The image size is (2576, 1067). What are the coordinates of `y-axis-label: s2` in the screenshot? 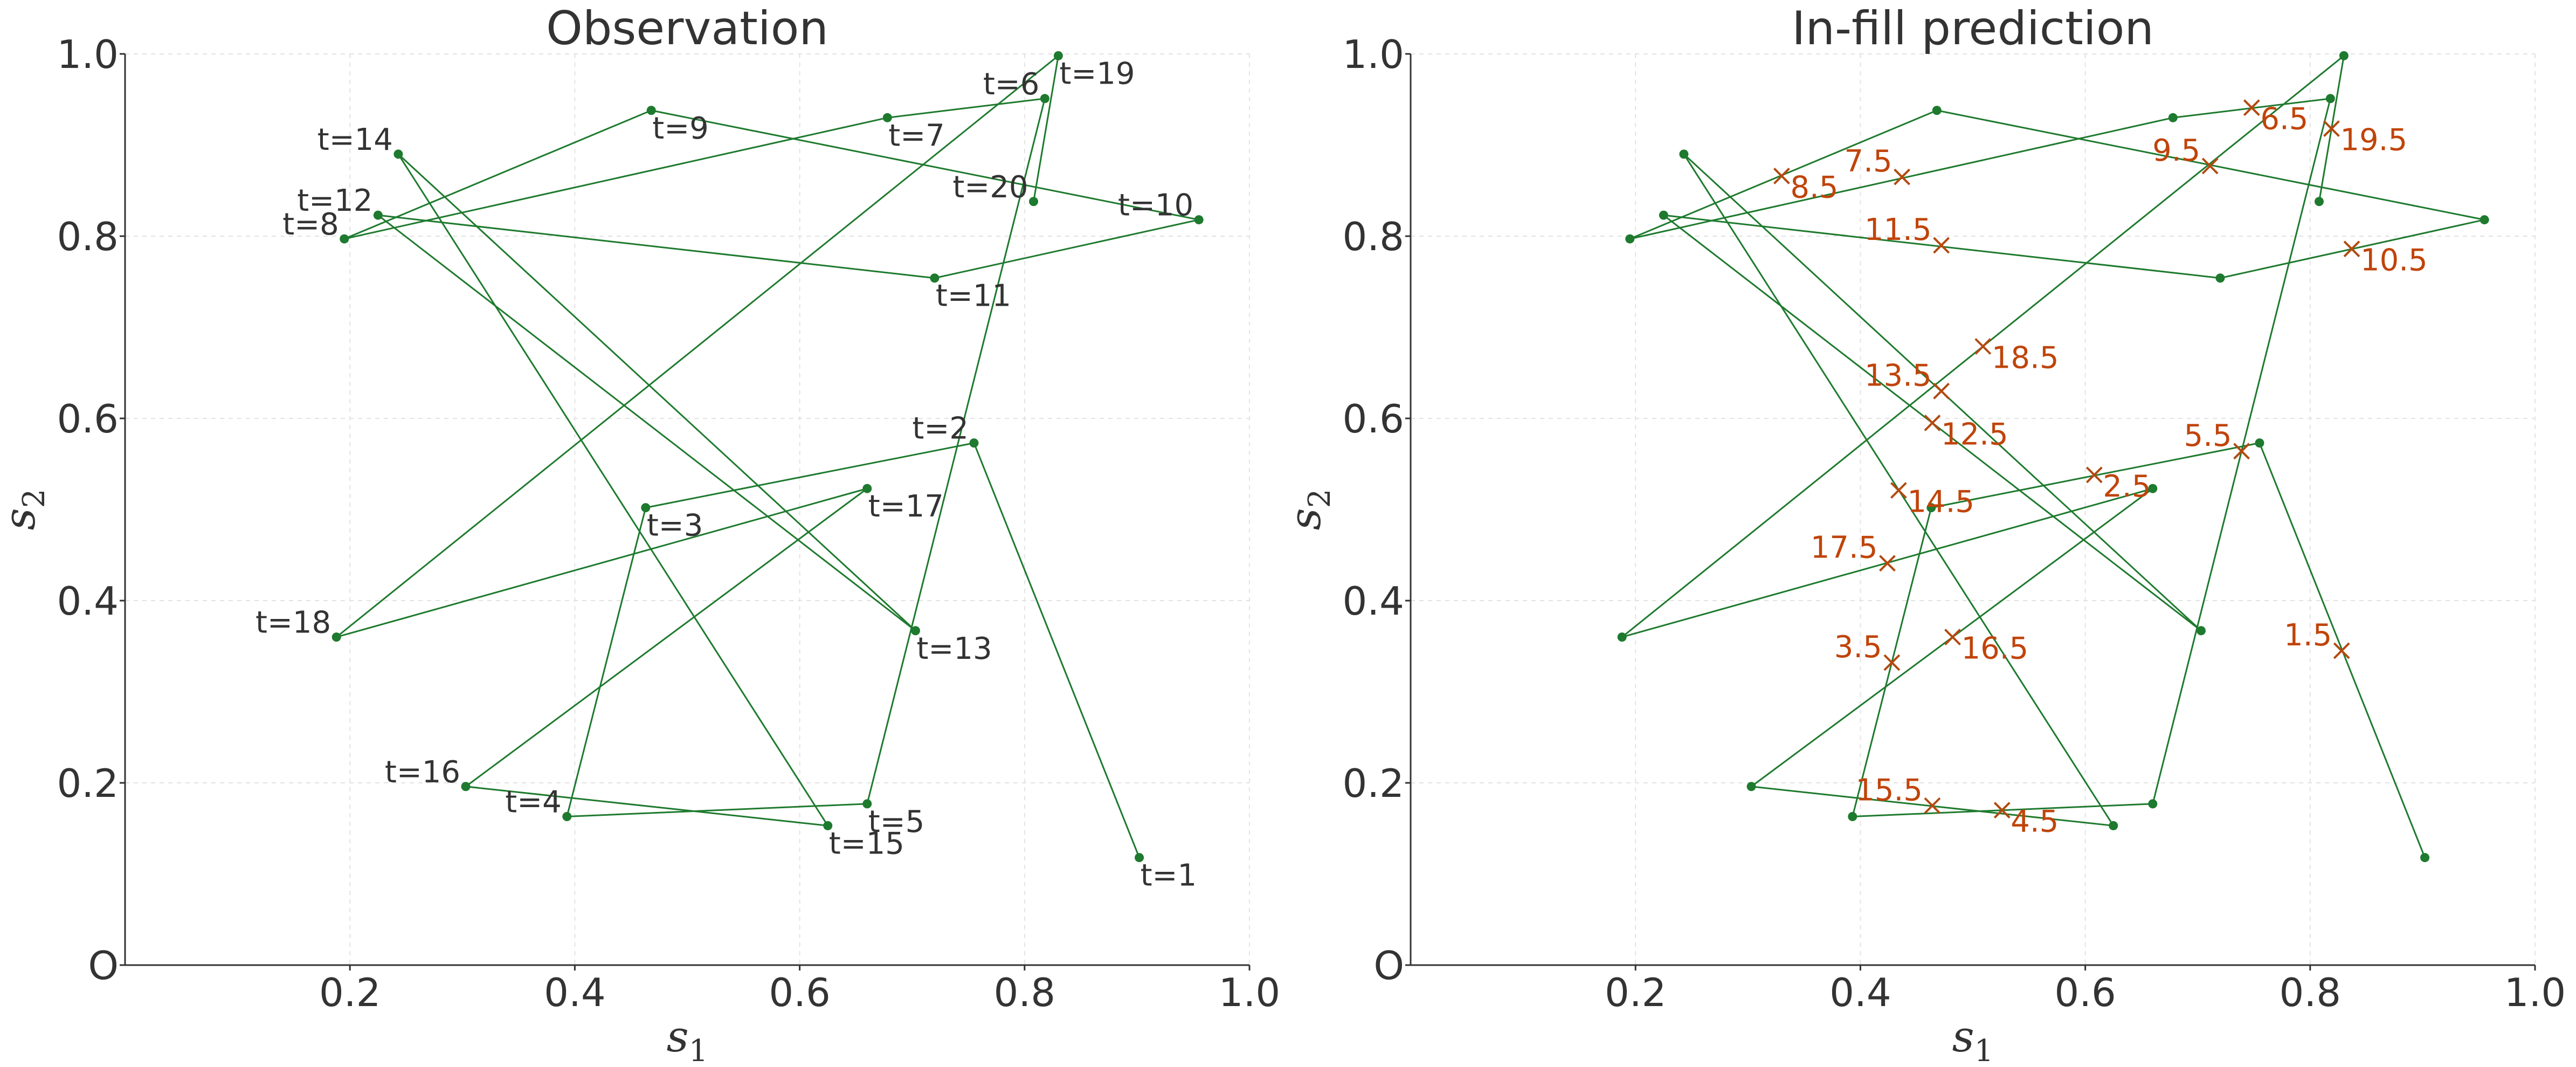 It's located at (1308, 510).